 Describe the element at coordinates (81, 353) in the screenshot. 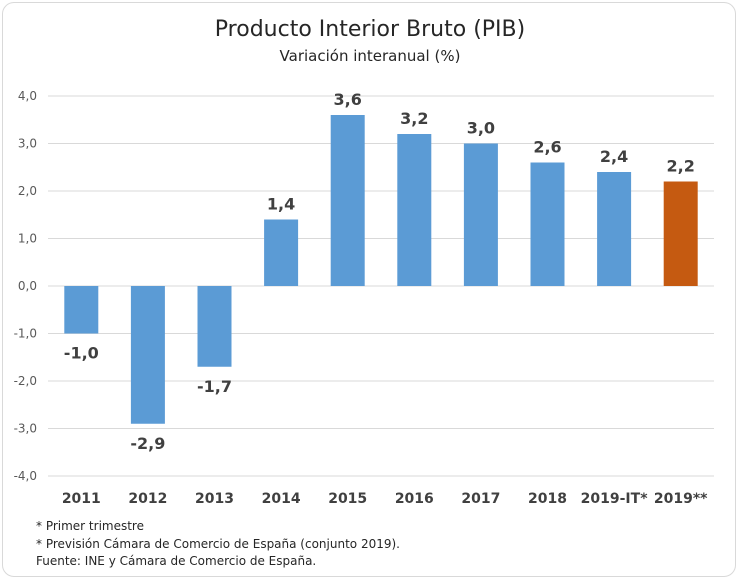

I see `data-label: -1,0` at that location.